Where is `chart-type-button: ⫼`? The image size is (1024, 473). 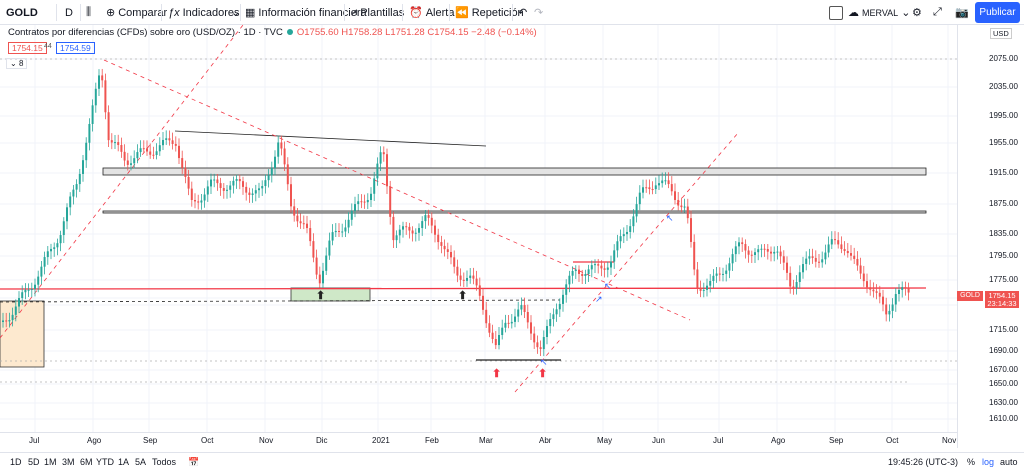 chart-type-button: ⫼ is located at coordinates (88, 12).